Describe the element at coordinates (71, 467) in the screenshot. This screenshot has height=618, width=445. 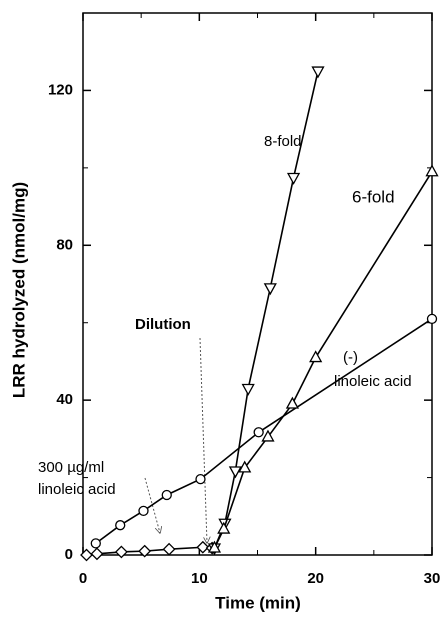
I see `annotation: 300 µg/ml` at that location.